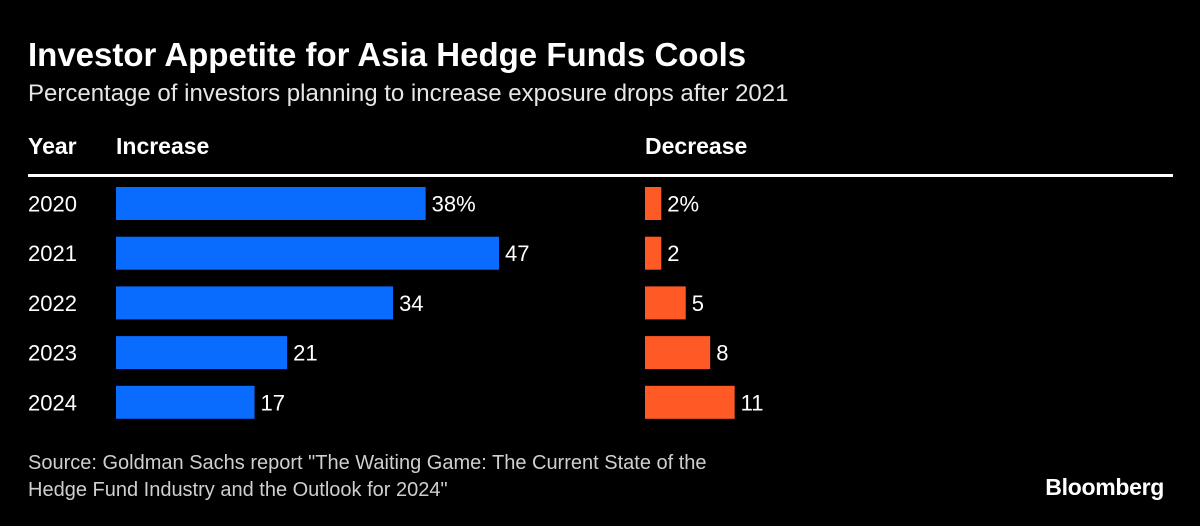 The height and width of the screenshot is (526, 1200). Describe the element at coordinates (202, 353) in the screenshot. I see `increase-bar-2023` at that location.